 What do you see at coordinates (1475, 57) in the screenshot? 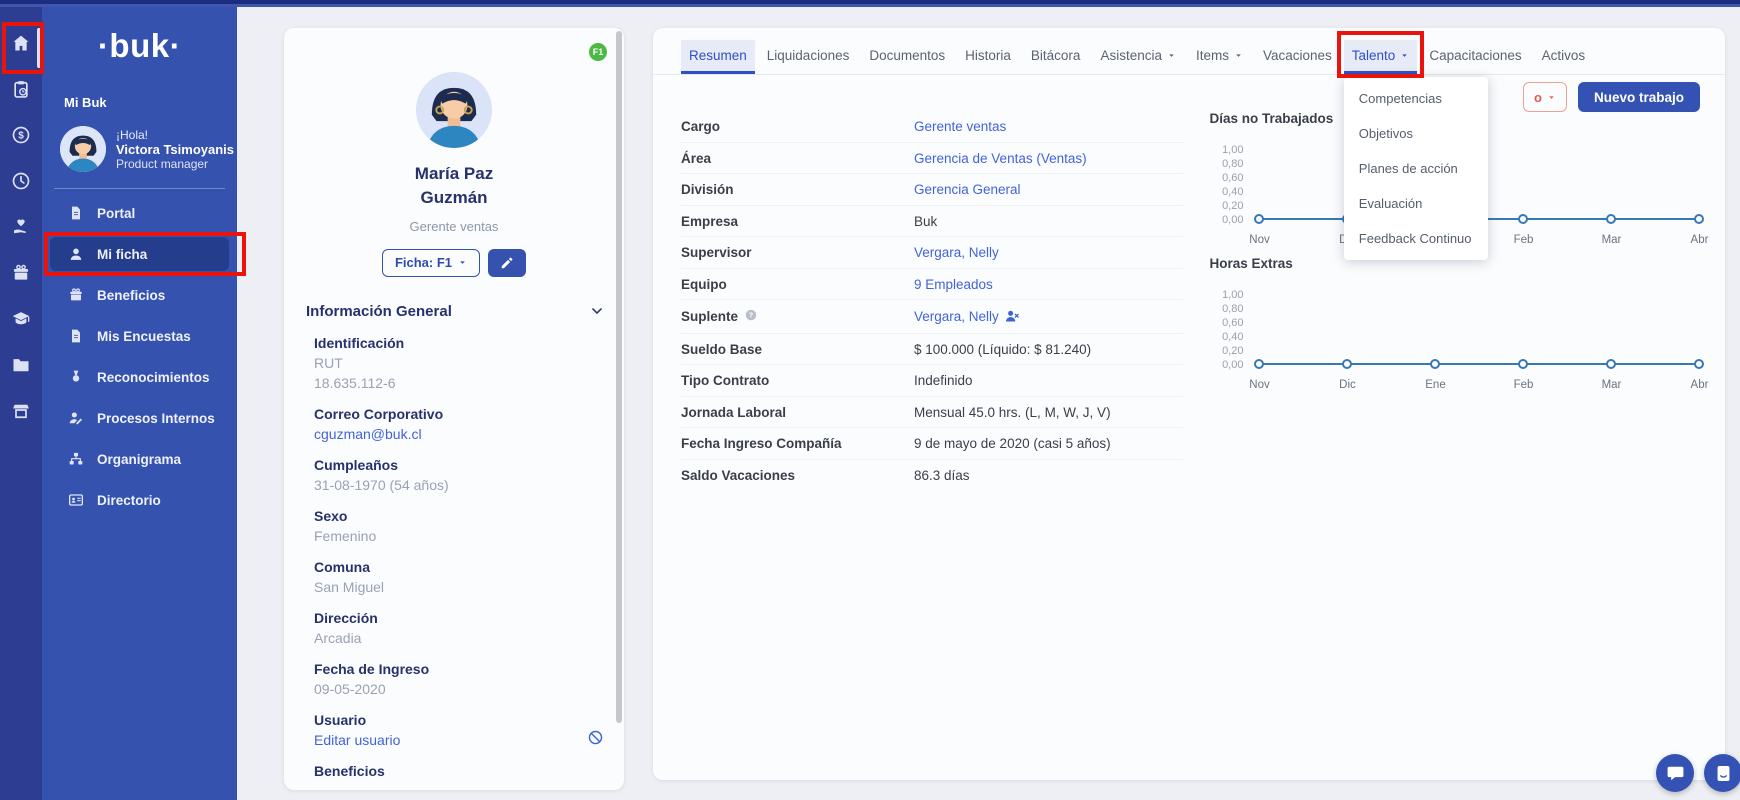
I see `tab-capacitaciones: Capacitaciones` at bounding box center [1475, 57].